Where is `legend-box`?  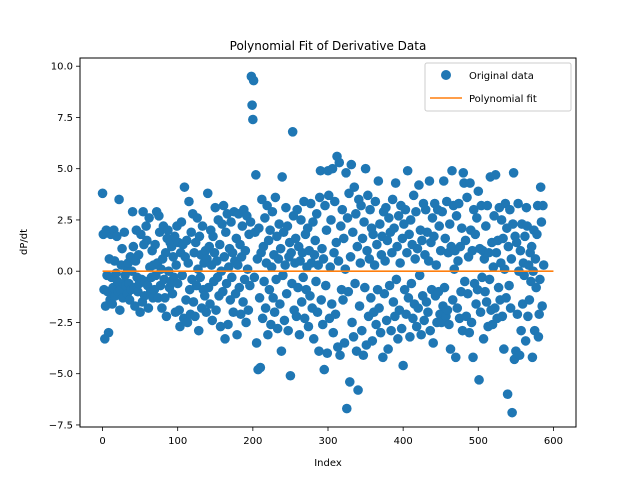
legend-box is located at coordinates (498, 87).